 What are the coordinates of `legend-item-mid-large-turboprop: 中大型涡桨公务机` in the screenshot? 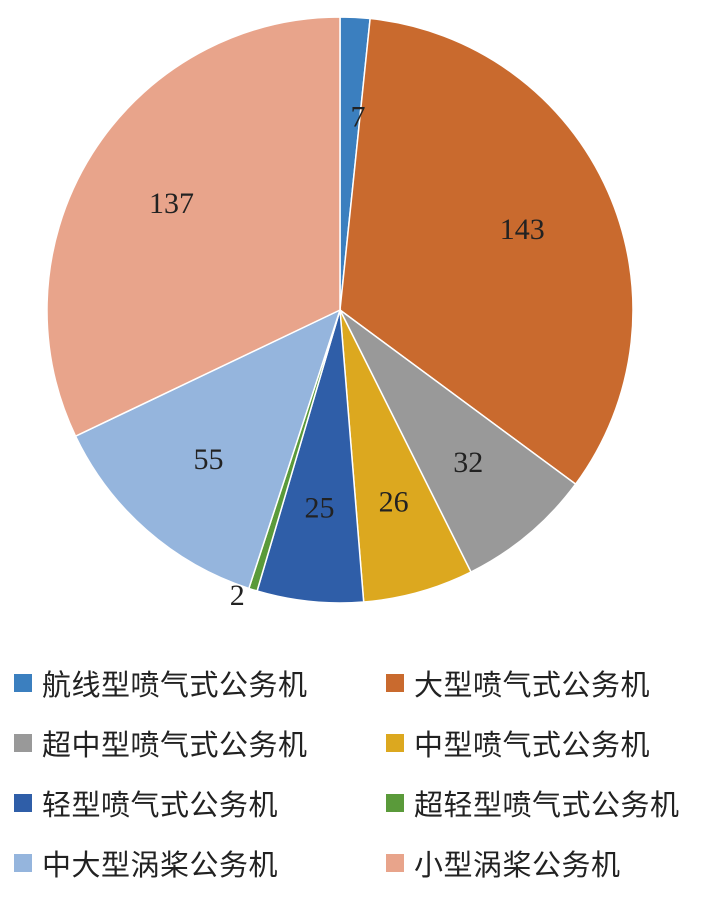 It's located at (200, 863).